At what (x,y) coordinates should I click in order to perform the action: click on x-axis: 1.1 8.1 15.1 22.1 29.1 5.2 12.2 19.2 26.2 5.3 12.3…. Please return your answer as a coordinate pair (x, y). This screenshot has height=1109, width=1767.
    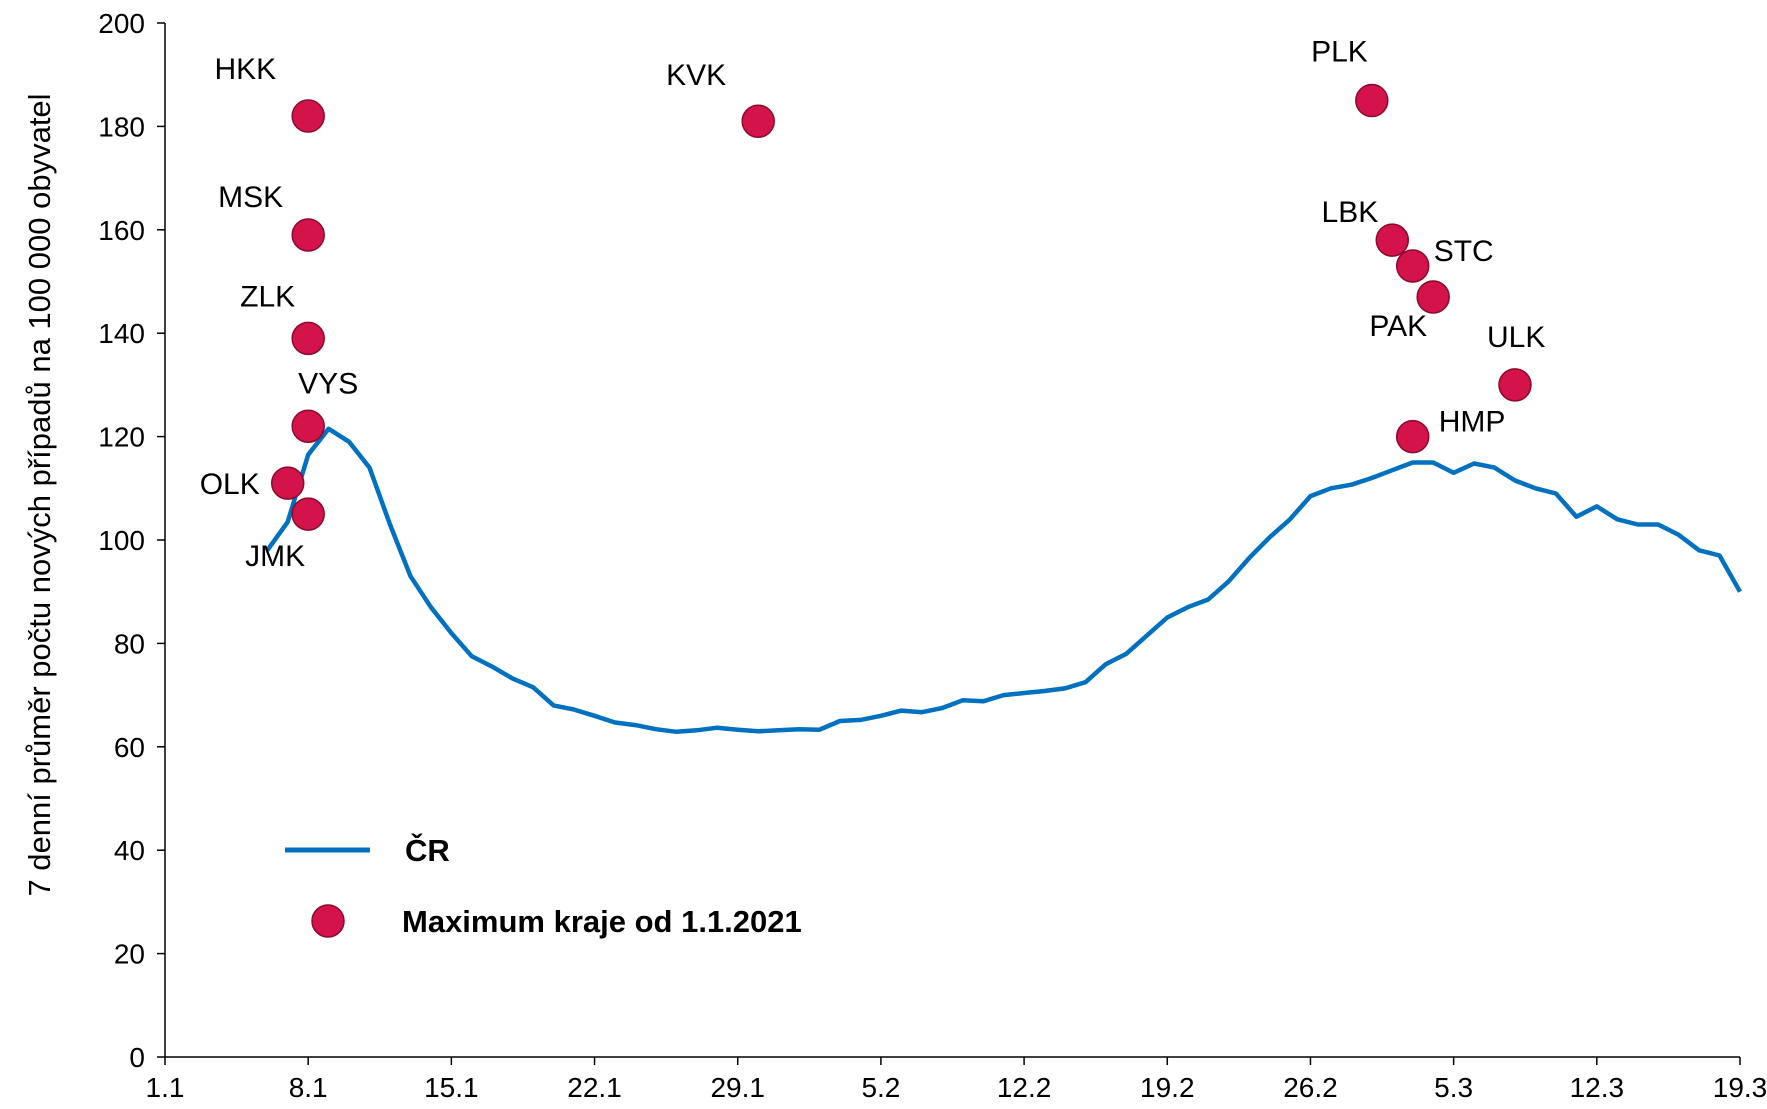
    Looking at the image, I should click on (956, 1079).